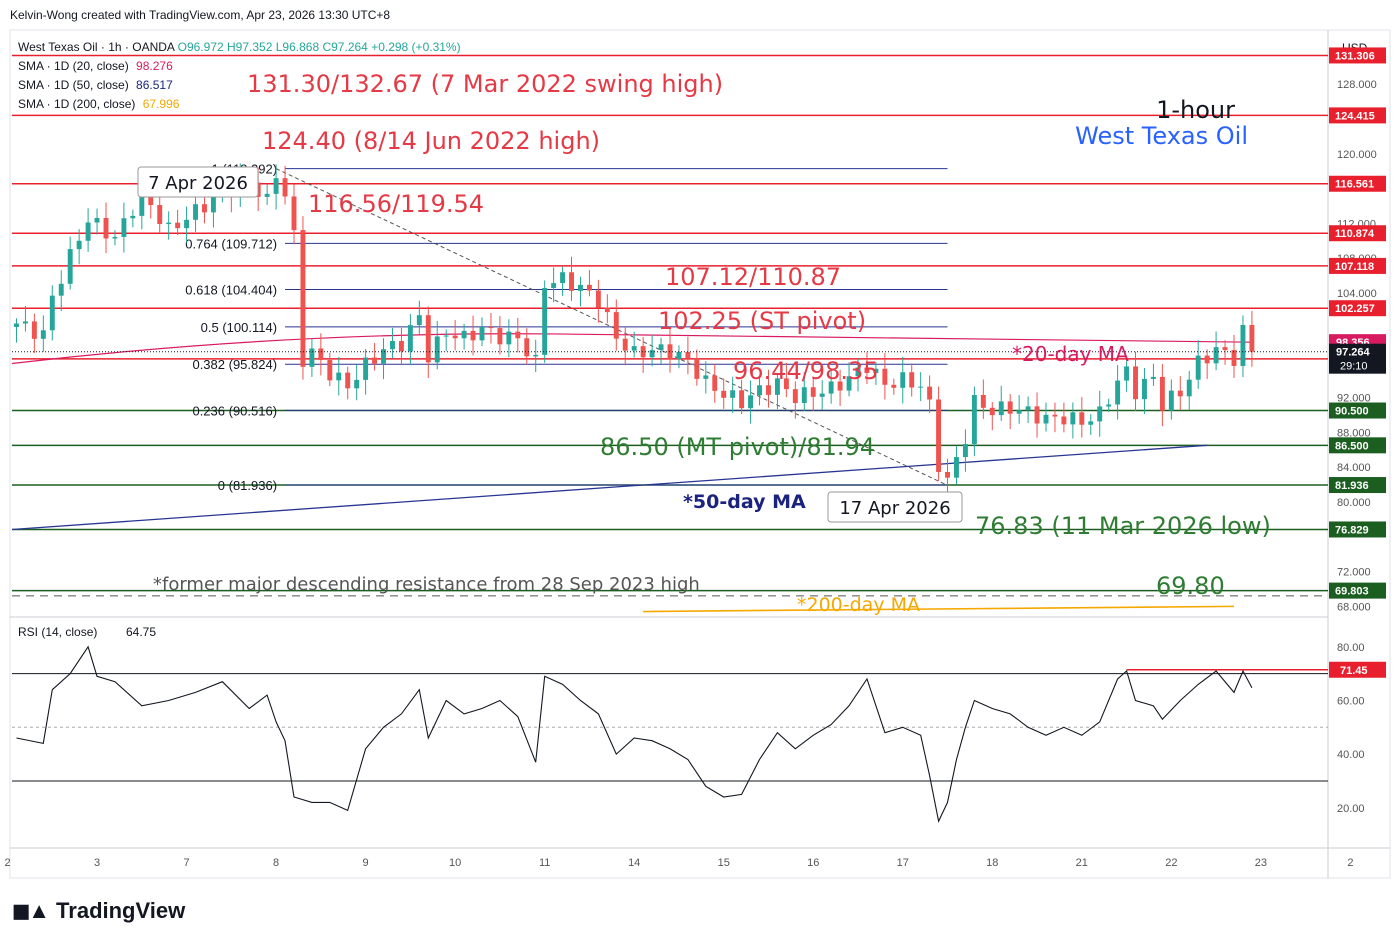 This screenshot has width=1400, height=945. Describe the element at coordinates (939, 609) in the screenshot. I see `sma200-line` at that location.